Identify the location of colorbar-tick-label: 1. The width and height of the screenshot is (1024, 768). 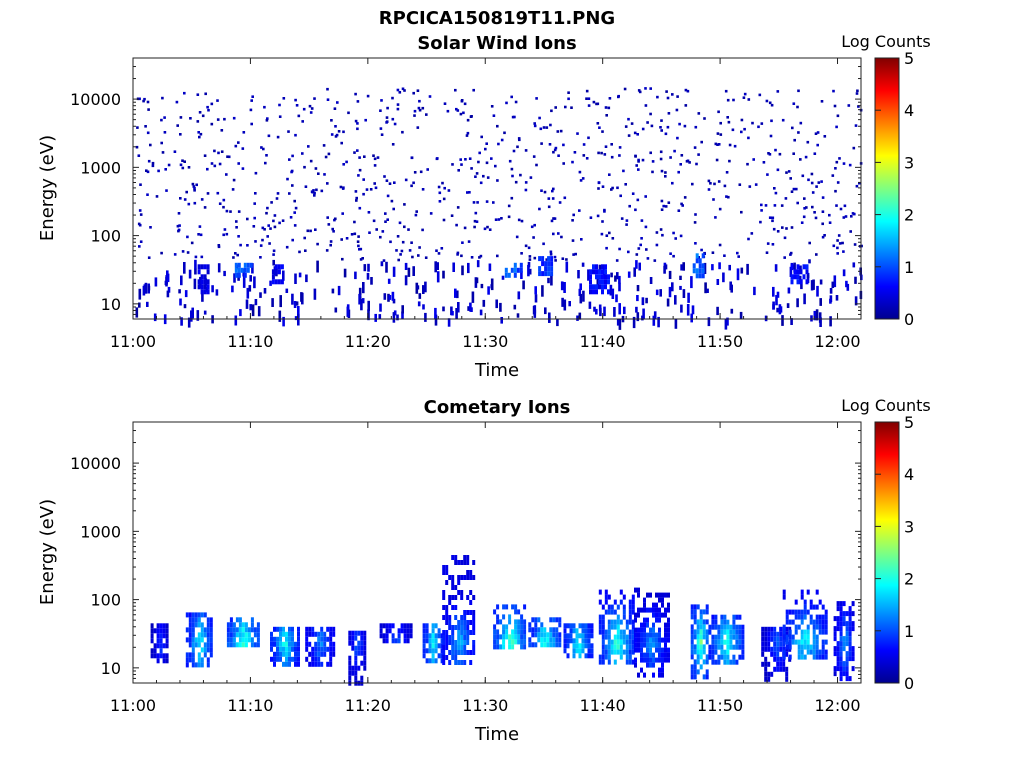
(909, 631).